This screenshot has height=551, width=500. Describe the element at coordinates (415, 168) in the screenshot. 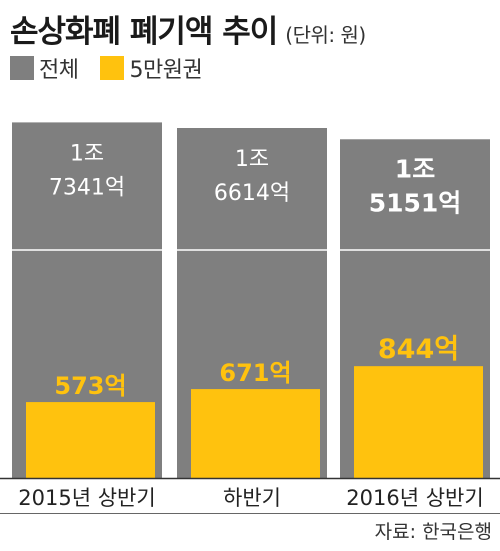

I see `total-label-line1-3: 1조` at that location.